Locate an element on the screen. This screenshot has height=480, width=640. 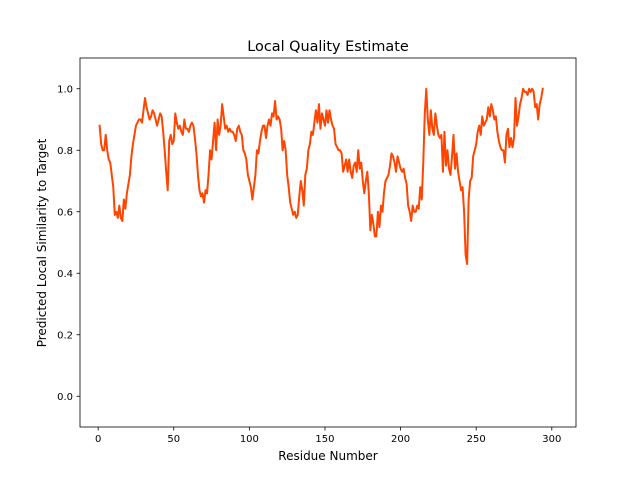
x-tick-label: 100 is located at coordinates (249, 439).